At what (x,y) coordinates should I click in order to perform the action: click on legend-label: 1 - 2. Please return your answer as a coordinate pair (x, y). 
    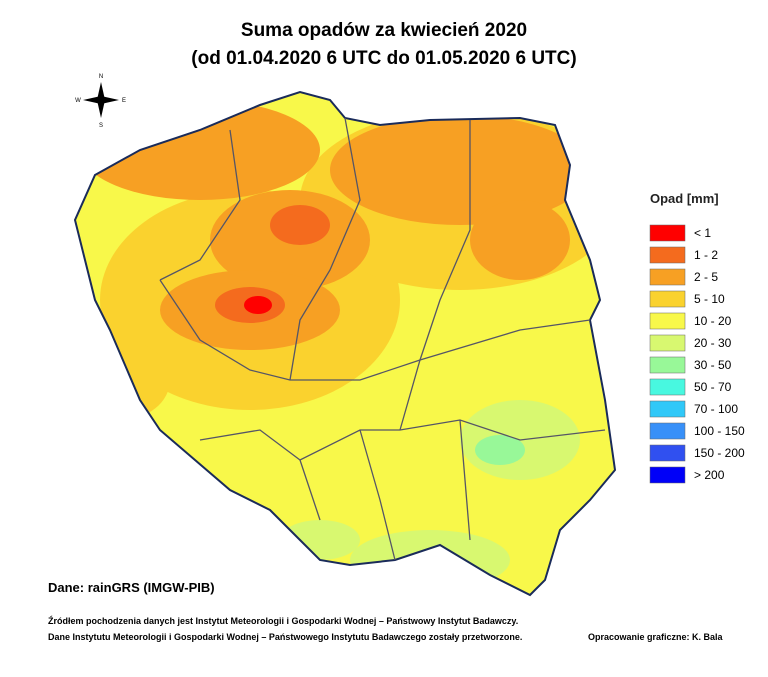
    Looking at the image, I should click on (706, 255).